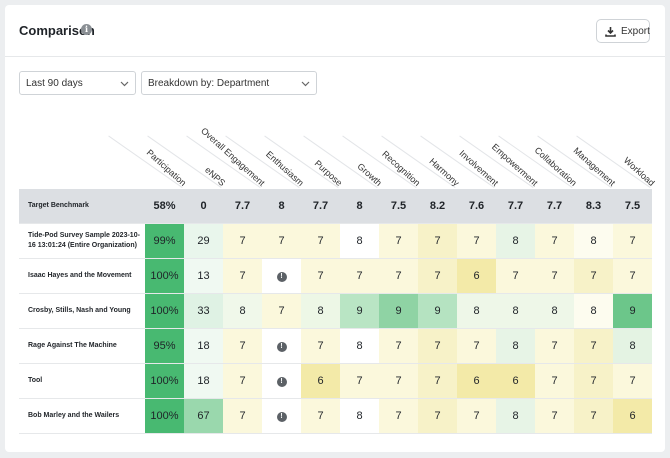 Image resolution: width=670 pixels, height=458 pixels. I want to click on column-header-label: Participation, so click(167, 167).